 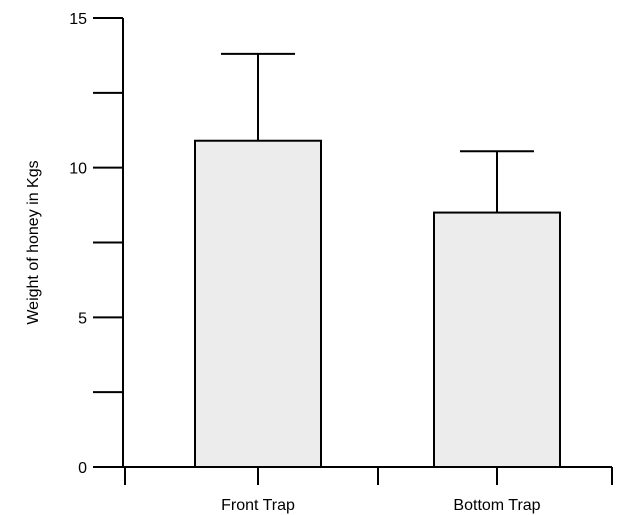 I want to click on bar-bottom-trap, so click(x=497, y=339).